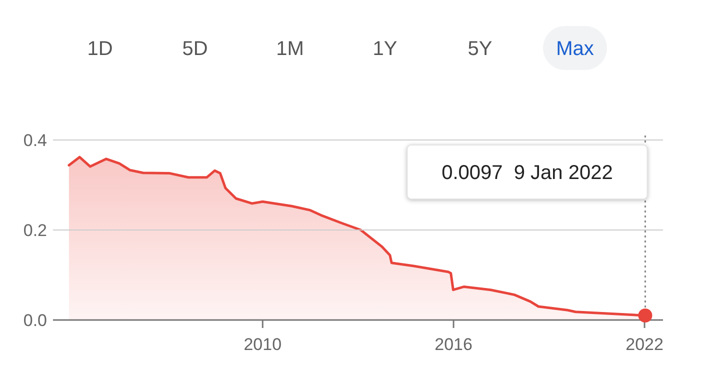 The image size is (712, 380). Describe the element at coordinates (480, 49) in the screenshot. I see `text: 5Y` at that location.